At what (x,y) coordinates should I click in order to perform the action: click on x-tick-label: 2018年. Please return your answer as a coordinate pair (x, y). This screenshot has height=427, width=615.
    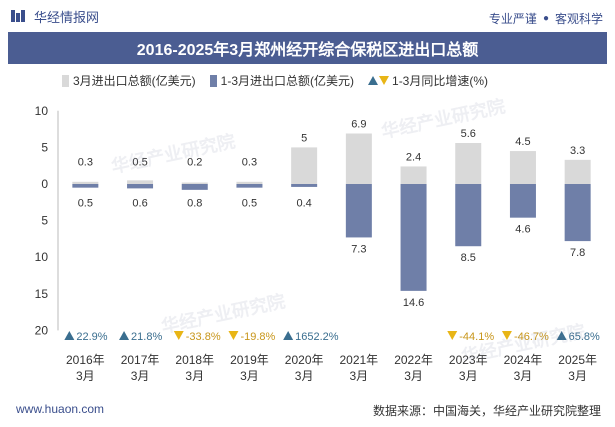
    Looking at the image, I should click on (194, 360).